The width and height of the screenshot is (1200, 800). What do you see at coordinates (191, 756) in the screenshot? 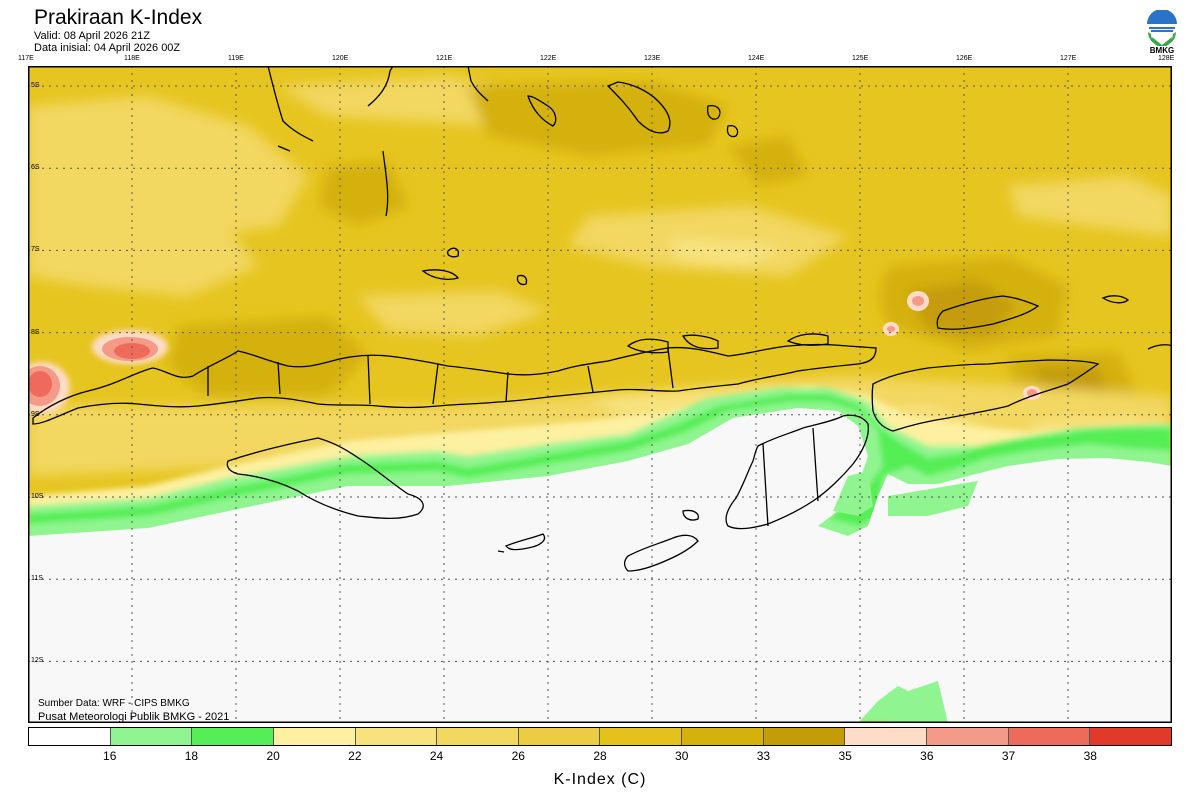
I see `colorbar-level-label: 18` at bounding box center [191, 756].